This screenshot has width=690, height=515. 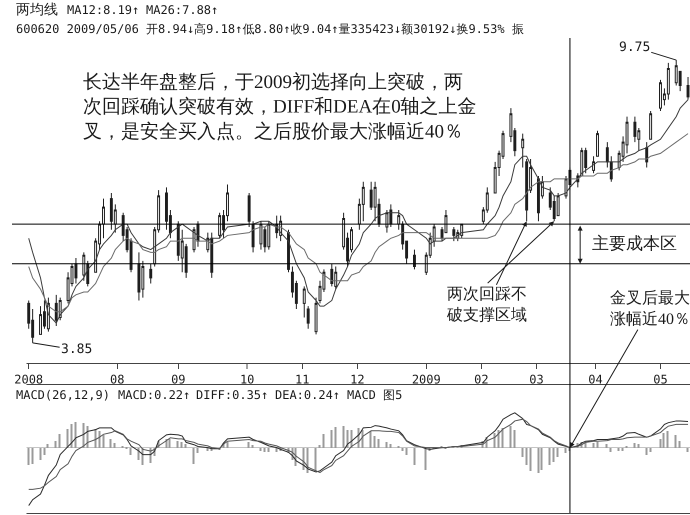 What do you see at coordinates (154, 395) in the screenshot?
I see `text: MACD:0.22↑` at bounding box center [154, 395].